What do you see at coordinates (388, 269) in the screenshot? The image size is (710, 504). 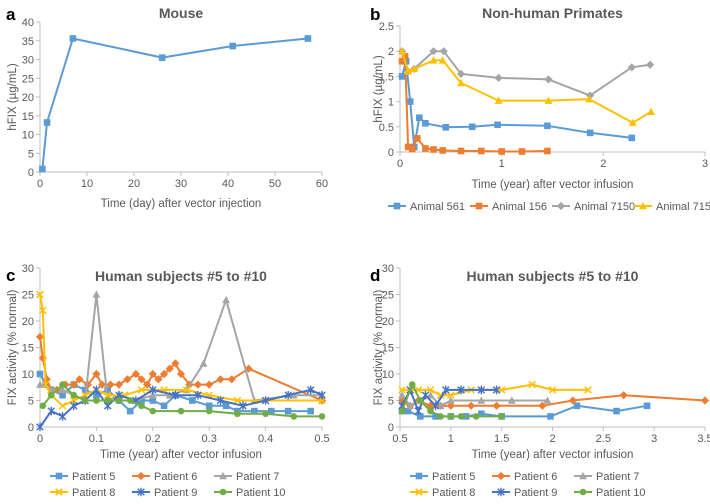 I see `panel-d-y-tick-label: 30` at bounding box center [388, 269].